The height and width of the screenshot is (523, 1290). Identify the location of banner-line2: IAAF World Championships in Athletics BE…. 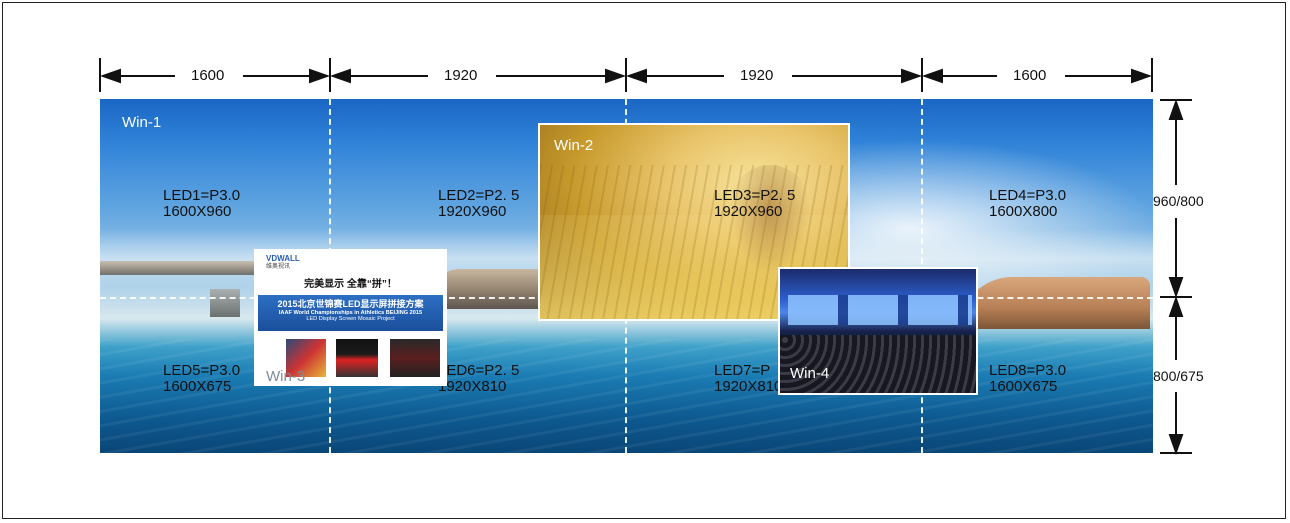
(350, 313).